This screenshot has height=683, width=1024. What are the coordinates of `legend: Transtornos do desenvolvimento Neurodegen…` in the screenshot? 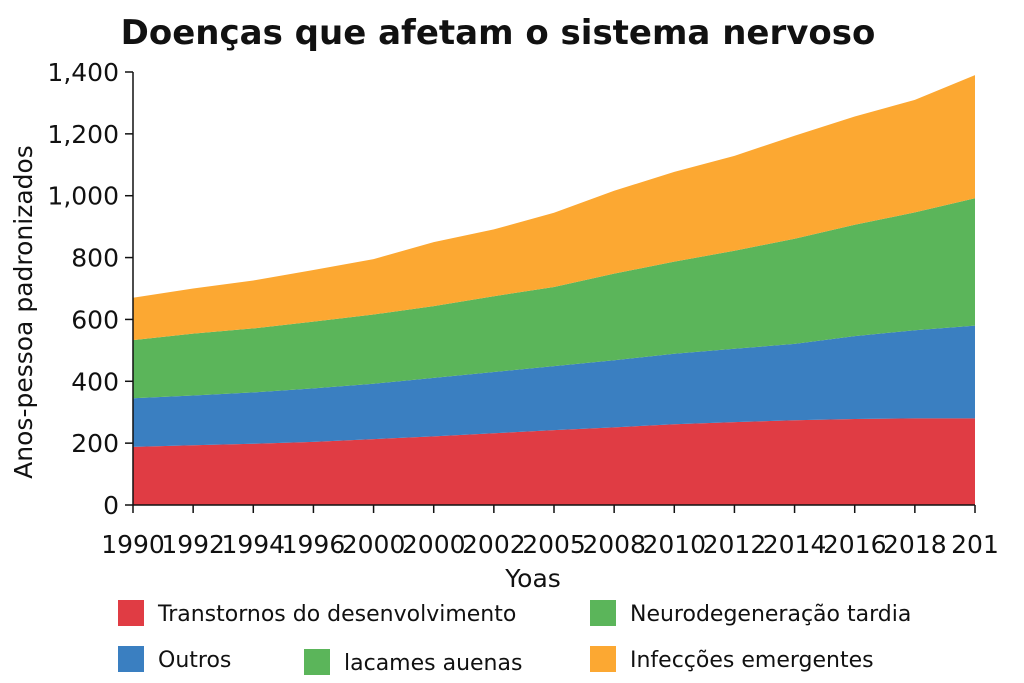 It's located at (514, 638).